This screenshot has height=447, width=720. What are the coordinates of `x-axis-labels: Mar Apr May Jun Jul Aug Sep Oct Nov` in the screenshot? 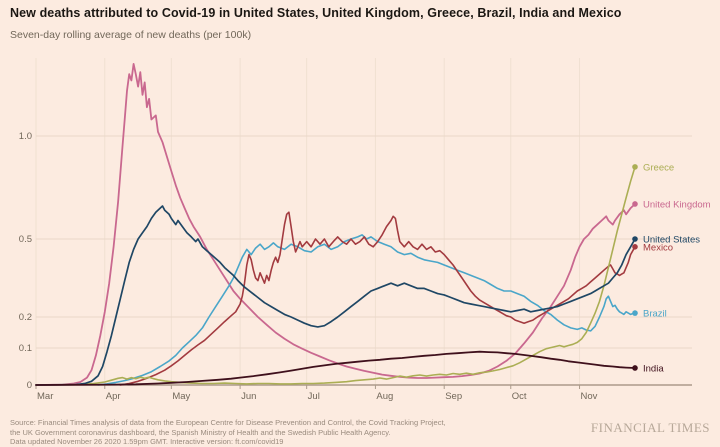 It's located at (317, 396).